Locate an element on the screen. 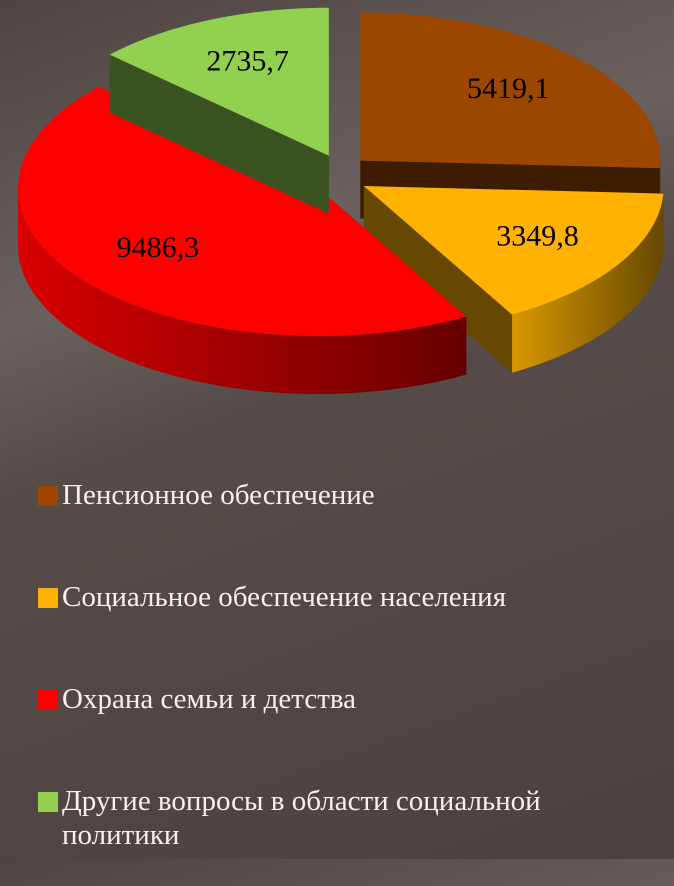 The width and height of the screenshot is (674, 886). legend-label: Социальное обеспечение населения is located at coordinates (342, 597).